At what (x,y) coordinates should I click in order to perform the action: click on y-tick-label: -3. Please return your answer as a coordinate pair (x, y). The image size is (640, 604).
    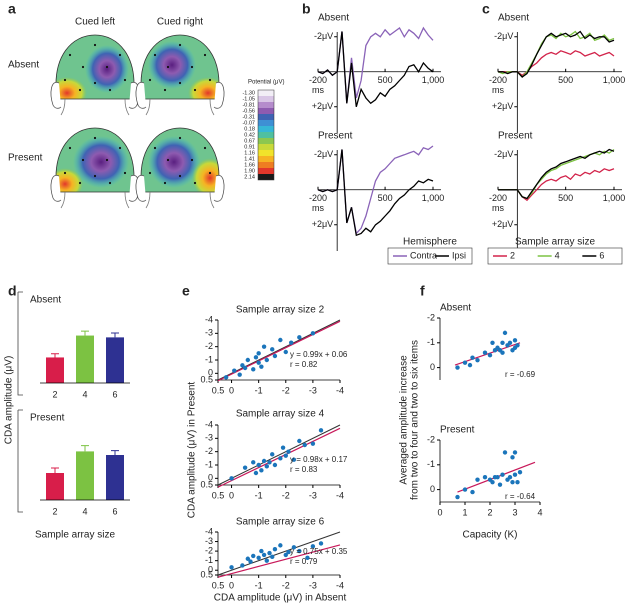
    Looking at the image, I should click on (209, 333).